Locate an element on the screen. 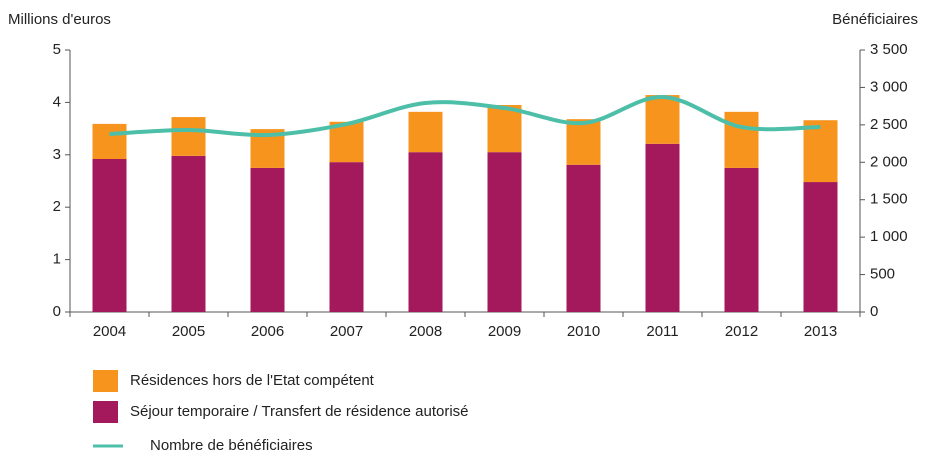  legend-label: Résidences hors de l'Etat compétent is located at coordinates (252, 380).